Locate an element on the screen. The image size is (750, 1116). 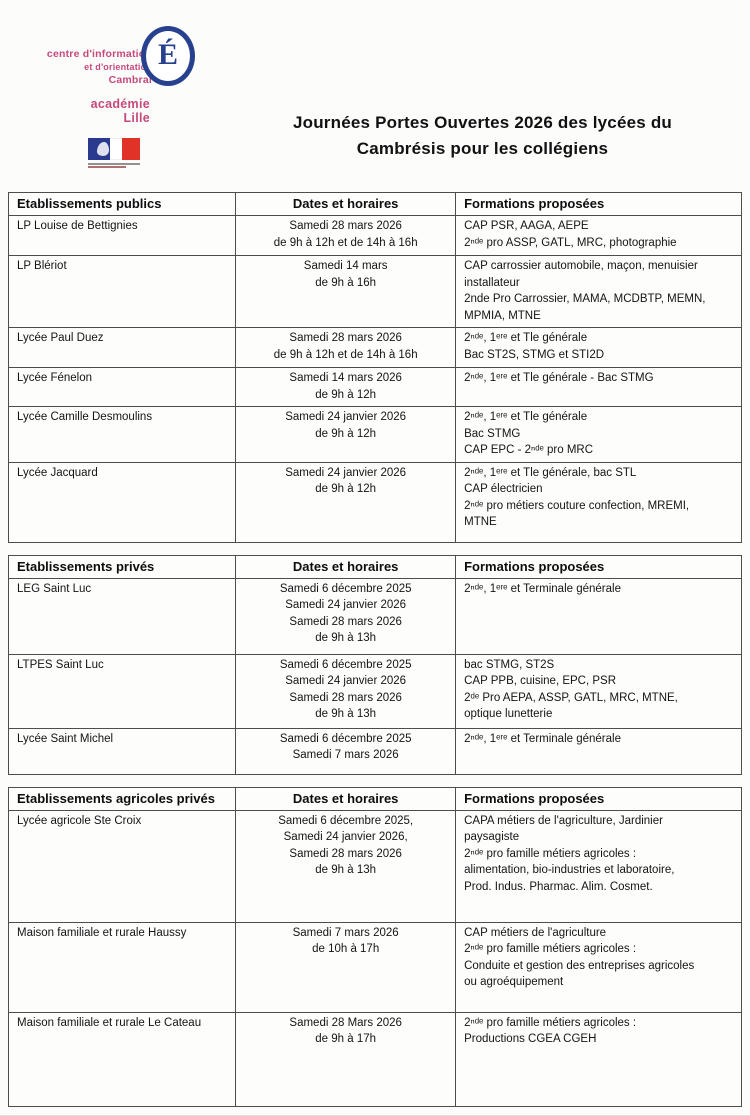
dates-horaires: Samedi 28 Mars 2026 de 9h à 17h is located at coordinates (346, 1059).